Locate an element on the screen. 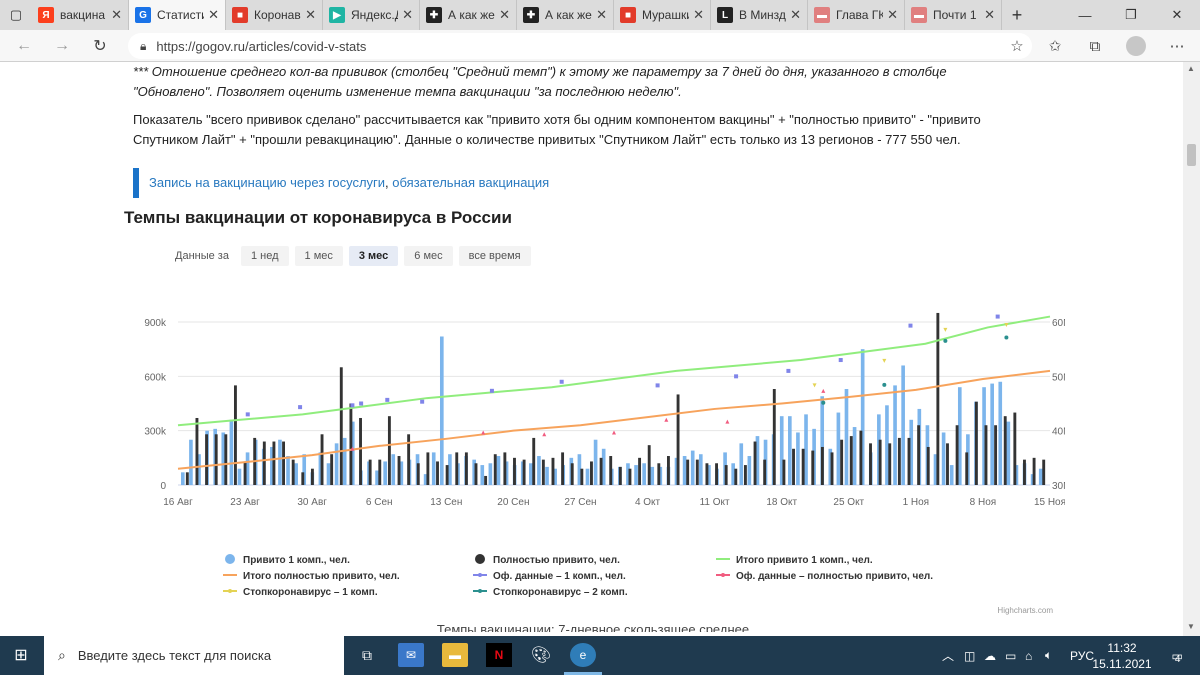 The image size is (1200, 675). tab-title: Глава ГК is located at coordinates (860, 15).